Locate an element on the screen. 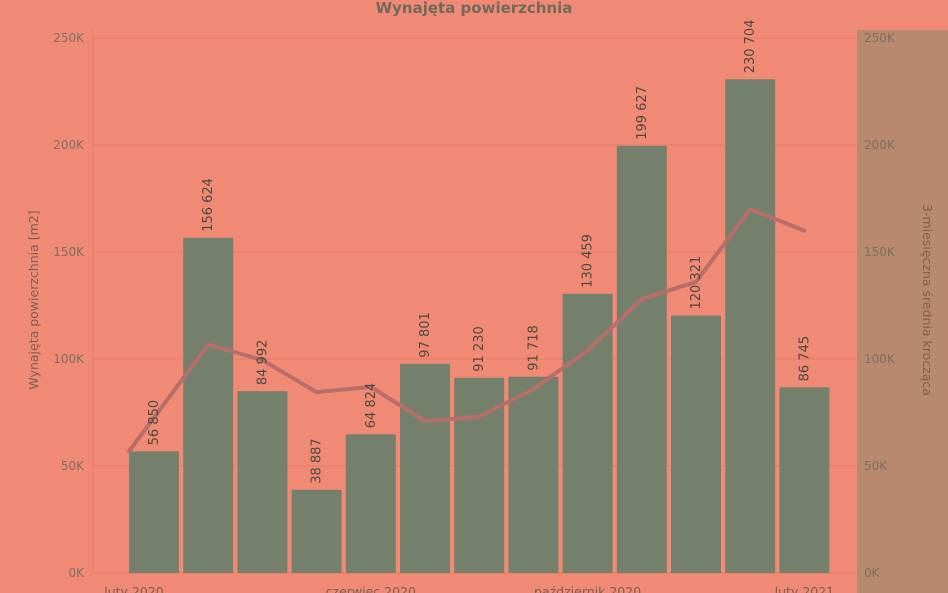  y2-axis-title: 3-miesięczna średnia krocząca is located at coordinates (927, 300).